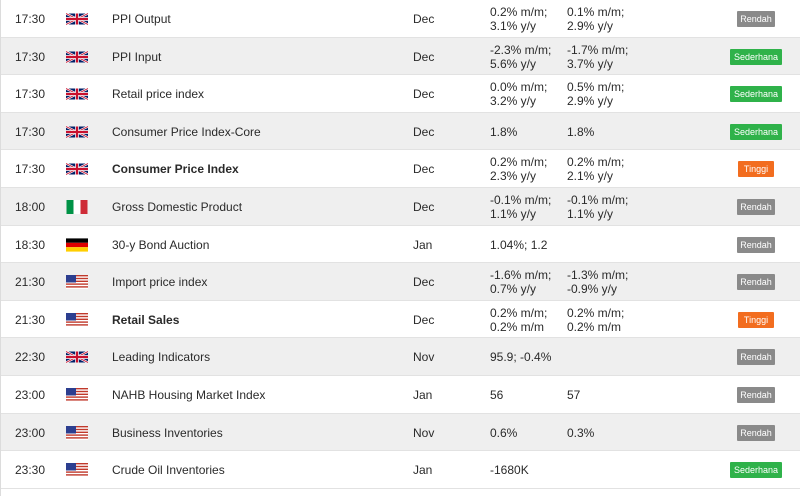 Image resolution: width=800 pixels, height=496 pixels. What do you see at coordinates (186, 132) in the screenshot?
I see `event-name: Consumer Price Index-Core` at bounding box center [186, 132].